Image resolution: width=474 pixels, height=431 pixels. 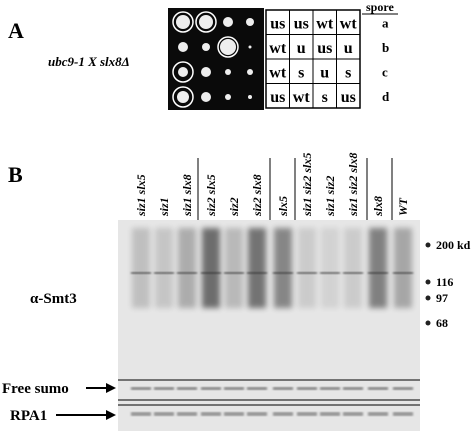 I want to click on panel-label: B, so click(x=15, y=174).